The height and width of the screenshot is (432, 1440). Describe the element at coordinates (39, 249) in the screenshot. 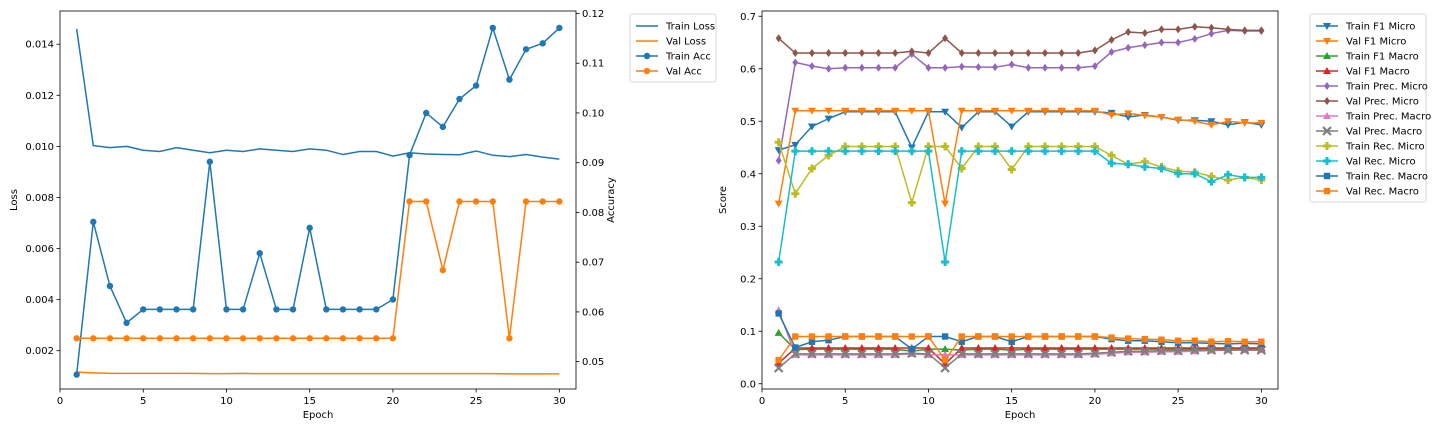

I see `y-tick-label: 0.006` at that location.